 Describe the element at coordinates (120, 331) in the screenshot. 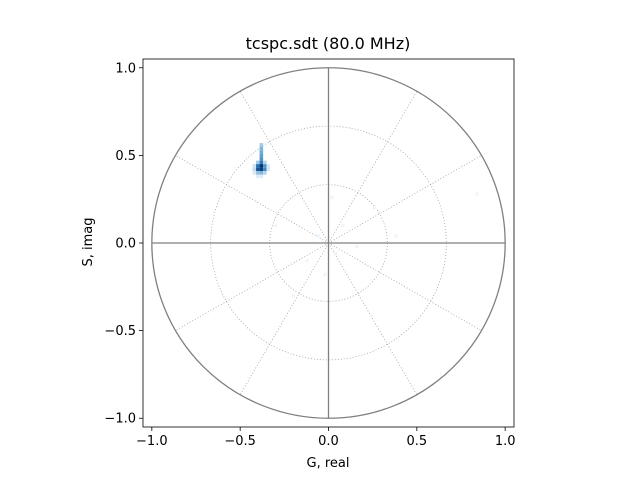

I see `y-tick-label: −0.5` at that location.